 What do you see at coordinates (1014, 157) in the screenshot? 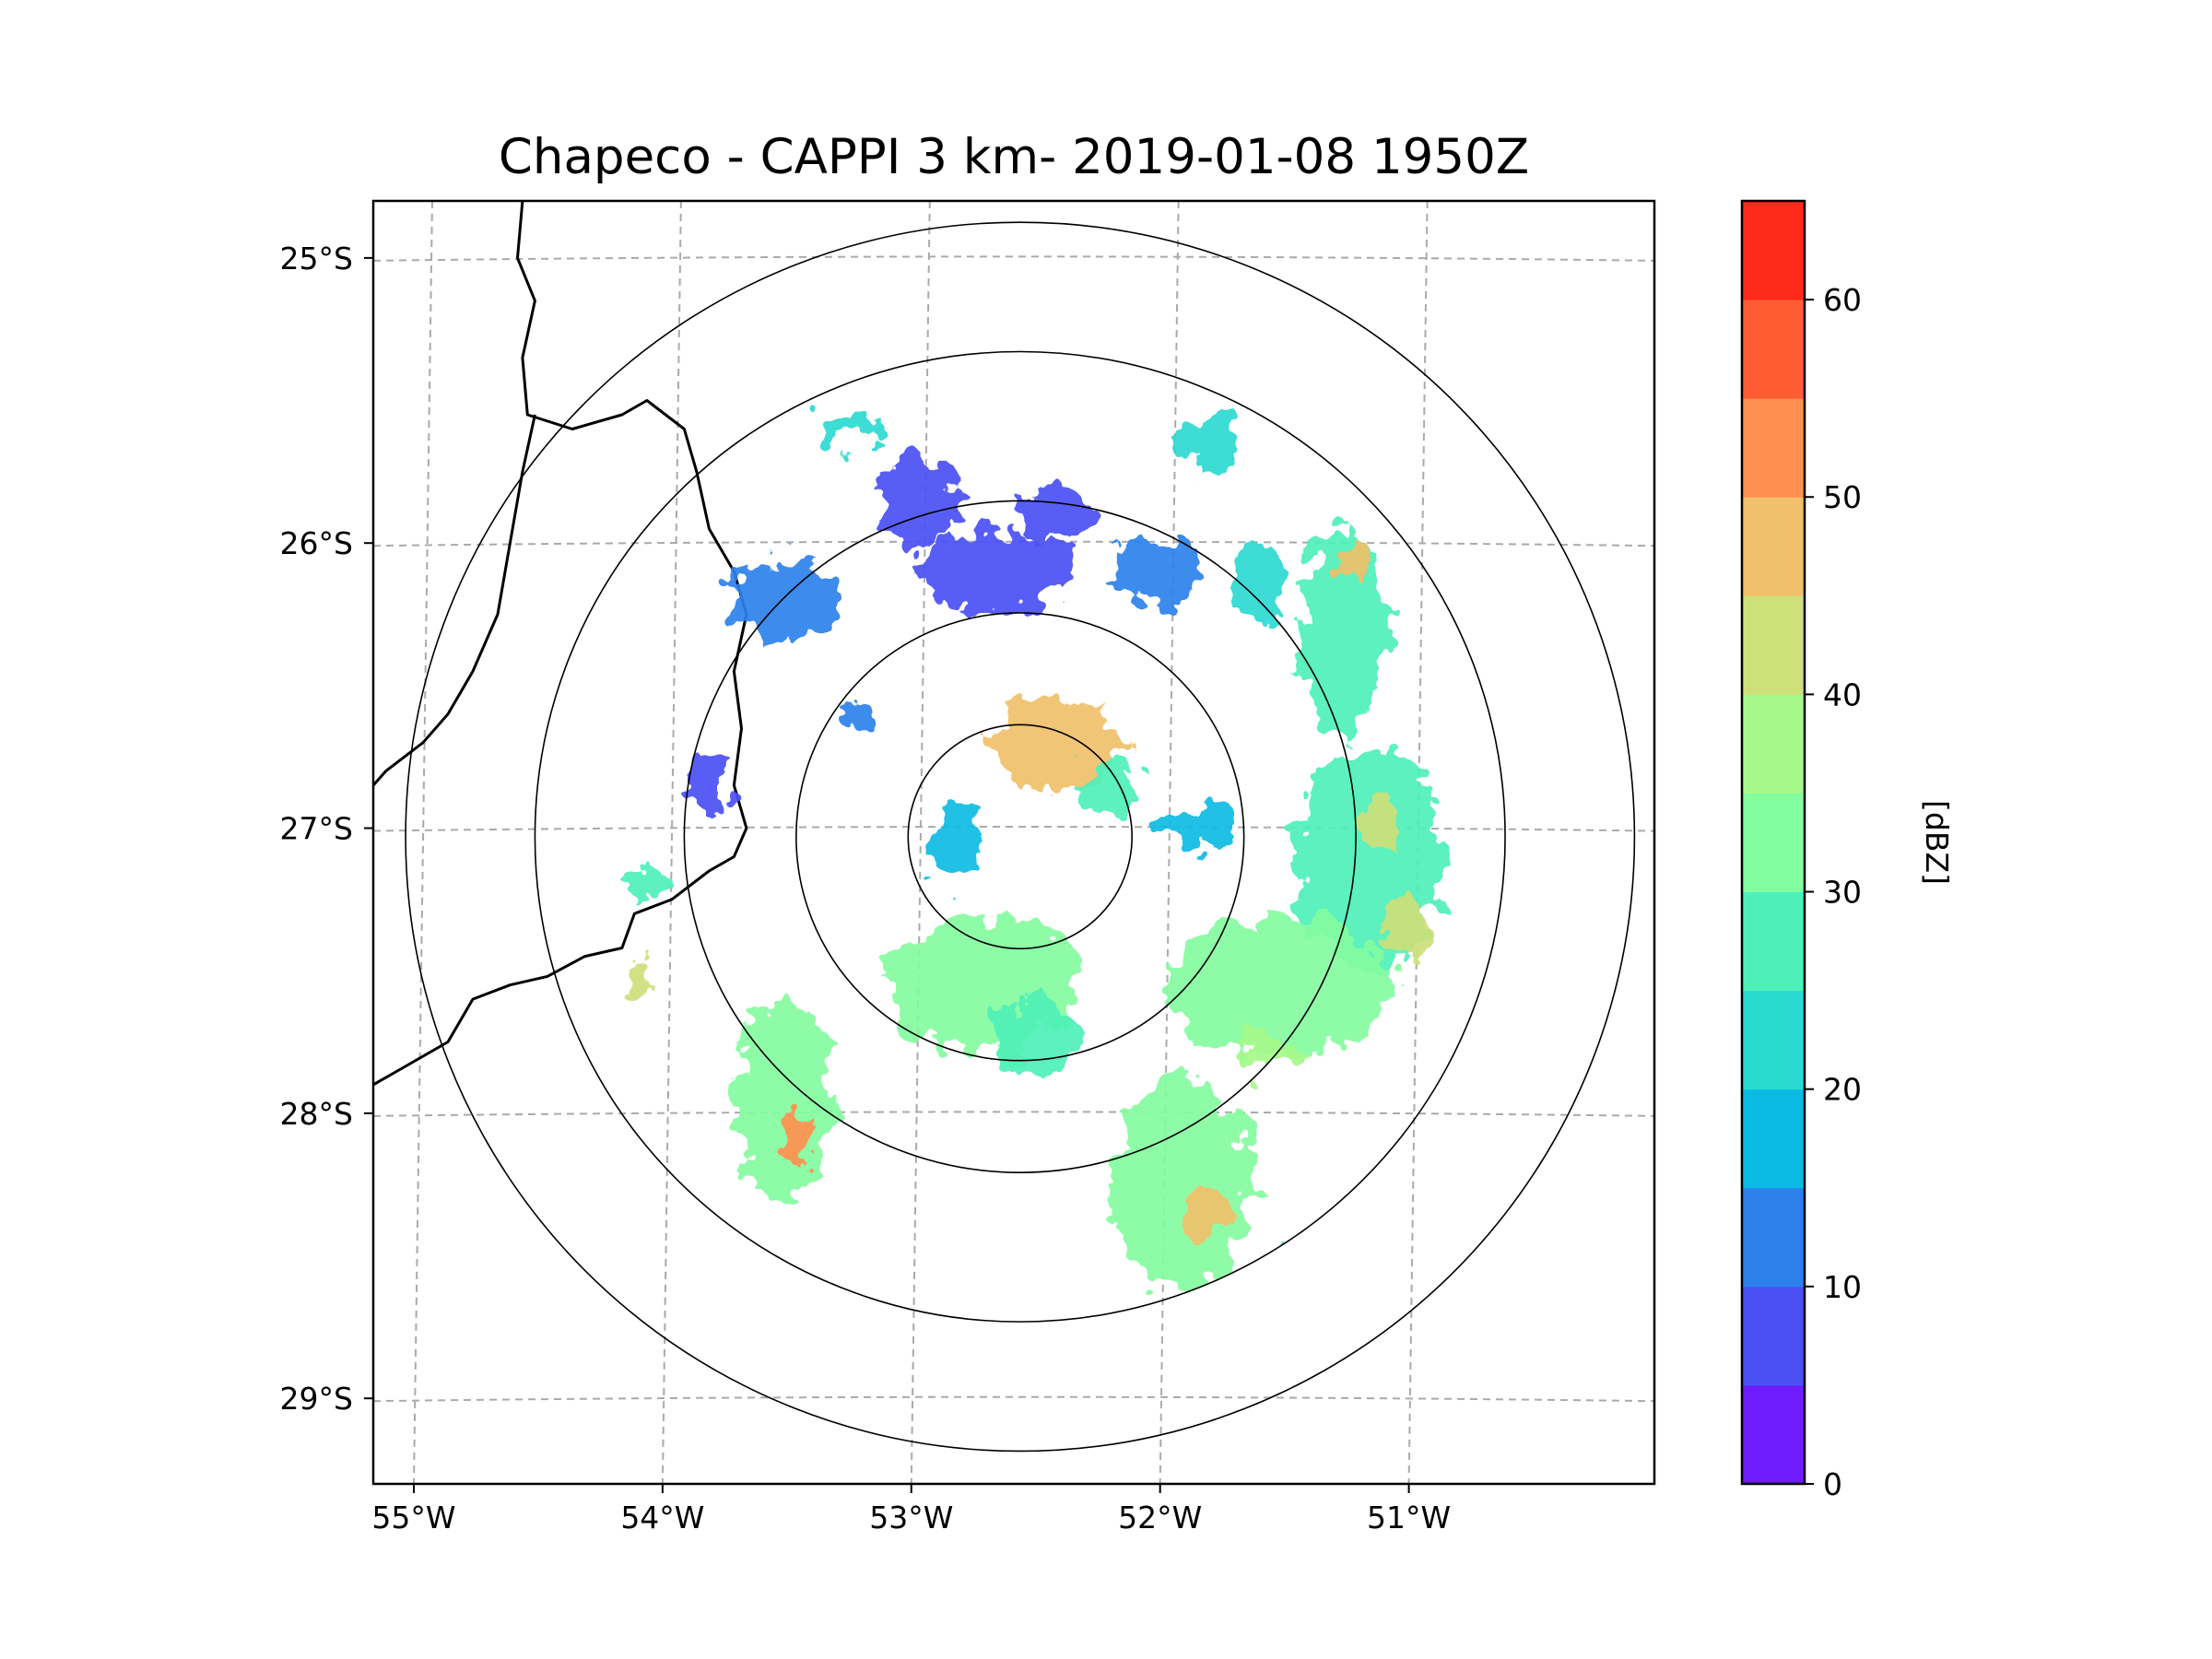
I see `chart-title: Chapeco - CAPPI 3 km- 2019-01-08 1950Z` at bounding box center [1014, 157].